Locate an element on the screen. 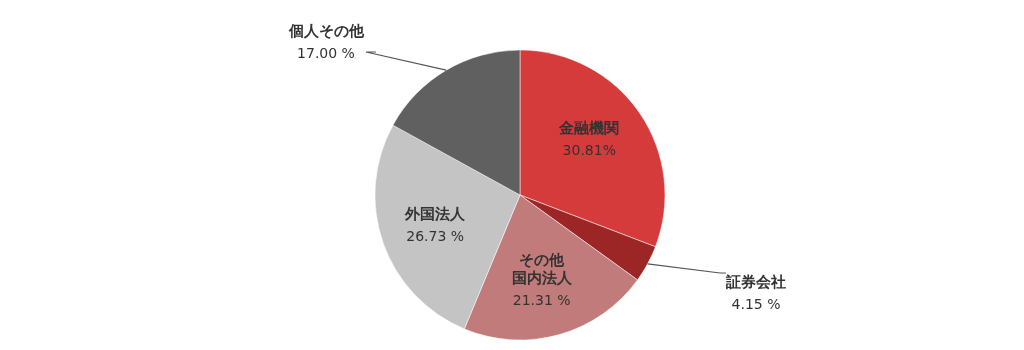 The image size is (1024, 350). slice-label: 外国法人 is located at coordinates (435, 213).